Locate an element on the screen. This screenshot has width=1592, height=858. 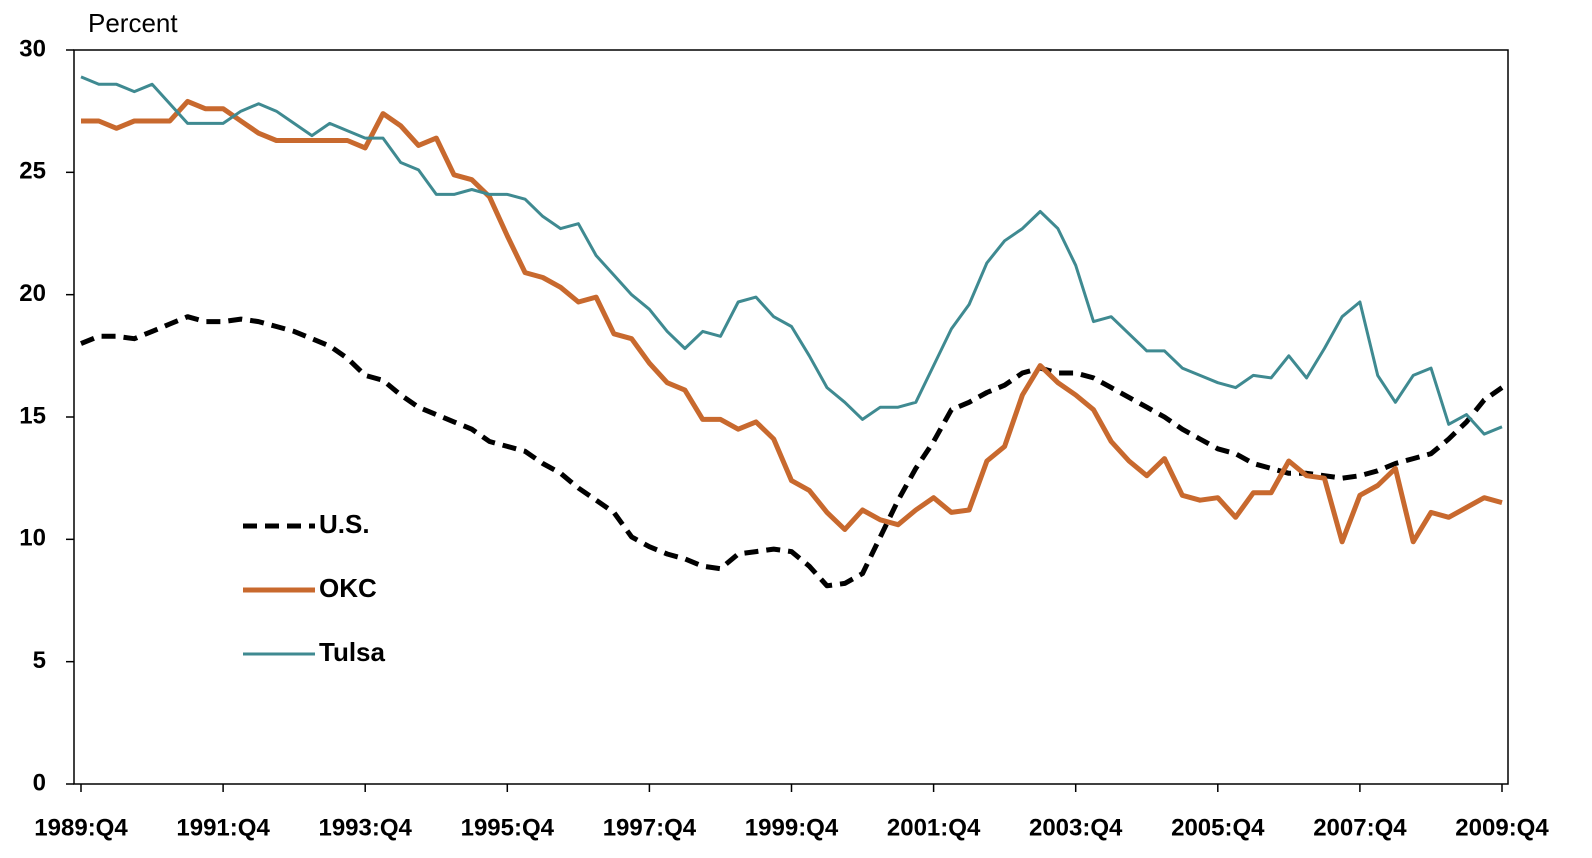
x-tick-label: 2005:Q4 is located at coordinates (1218, 827).